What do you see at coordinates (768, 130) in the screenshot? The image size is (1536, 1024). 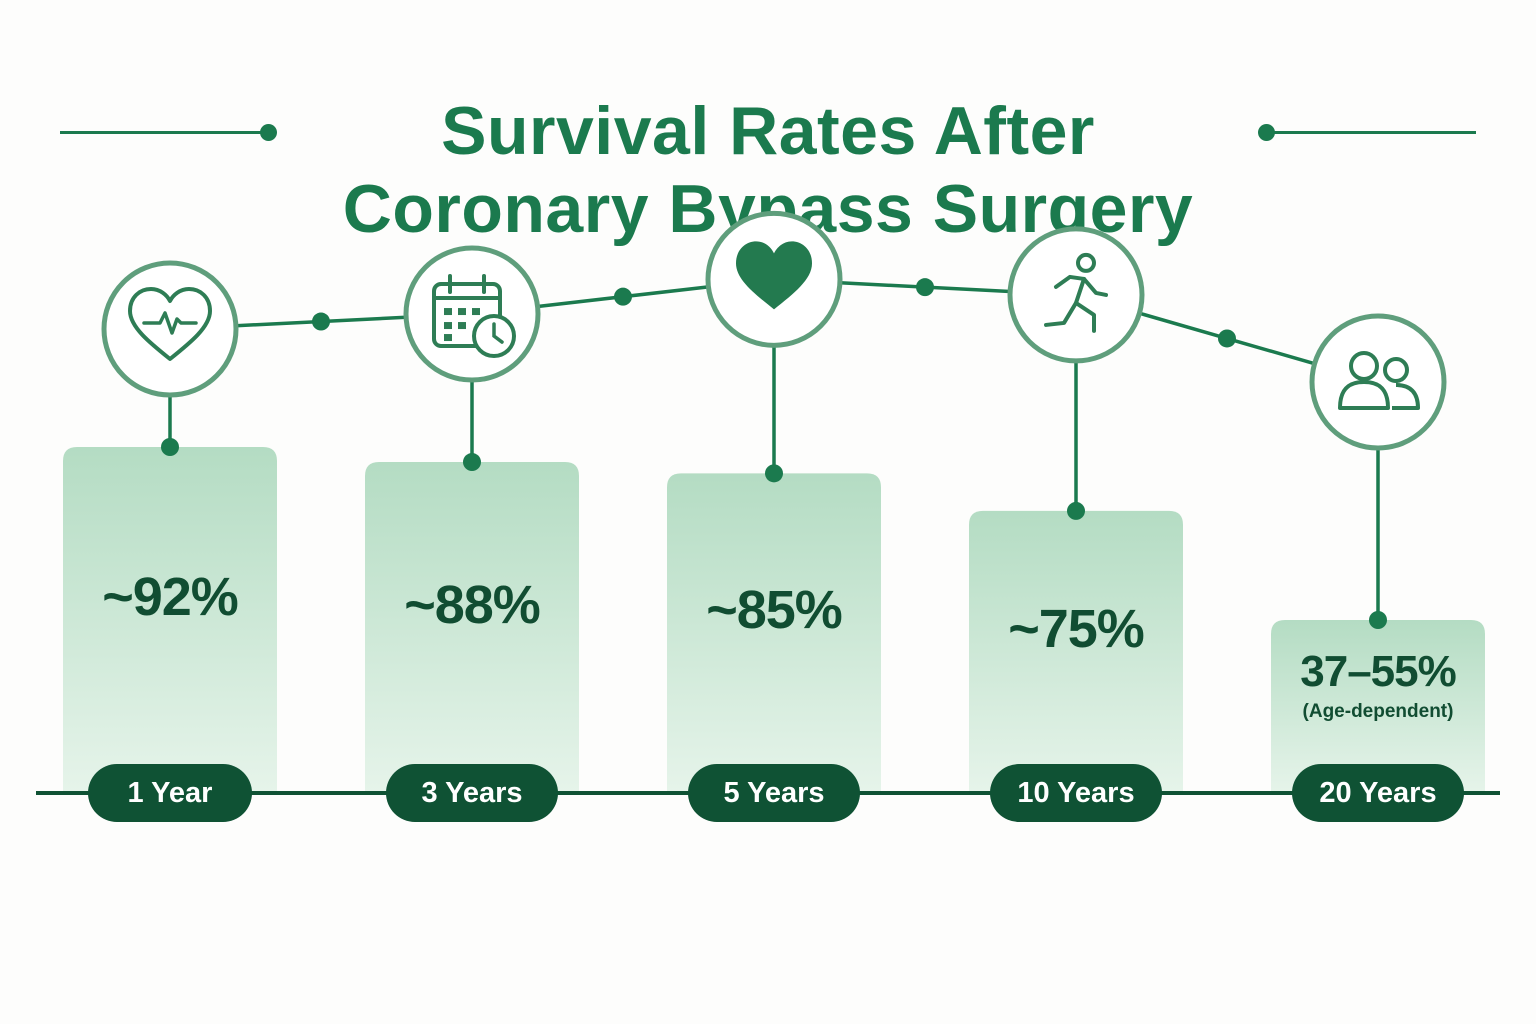 I see `chart-title-line-1: Survival Rates After` at bounding box center [768, 130].